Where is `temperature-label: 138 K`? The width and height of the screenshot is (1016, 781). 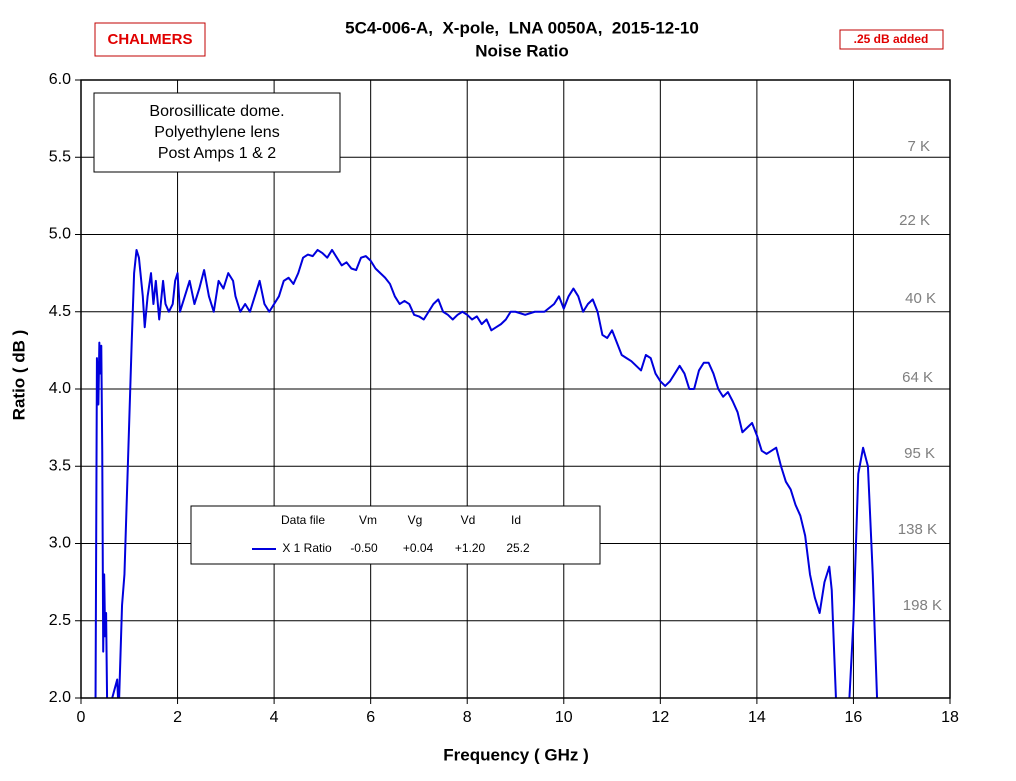
temperature-label: 138 K is located at coordinates (917, 529).